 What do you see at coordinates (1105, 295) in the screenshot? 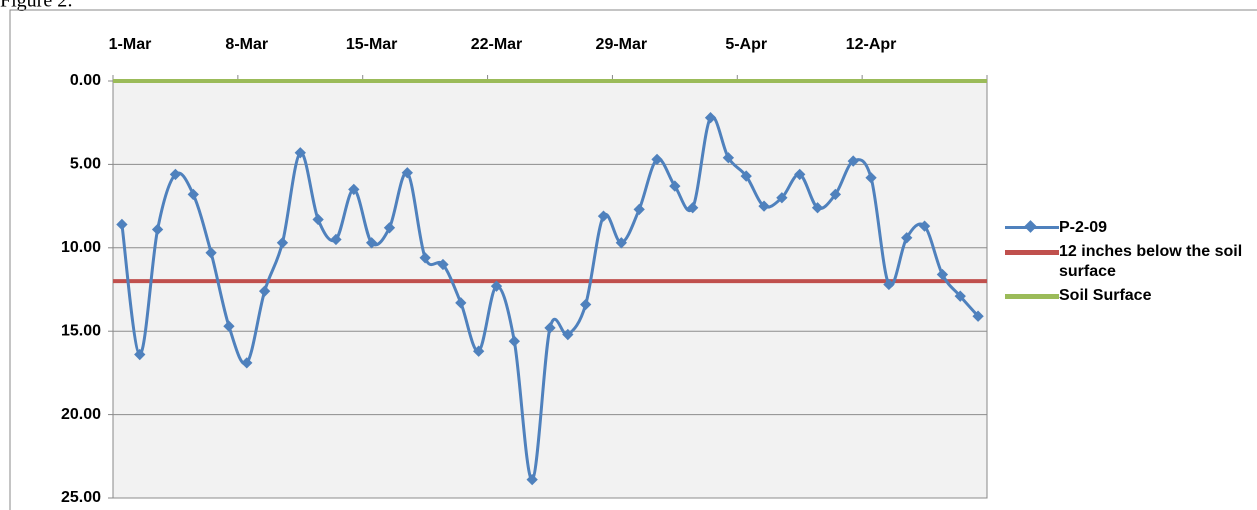
I see `legend-label: Soil Surface` at bounding box center [1105, 295].